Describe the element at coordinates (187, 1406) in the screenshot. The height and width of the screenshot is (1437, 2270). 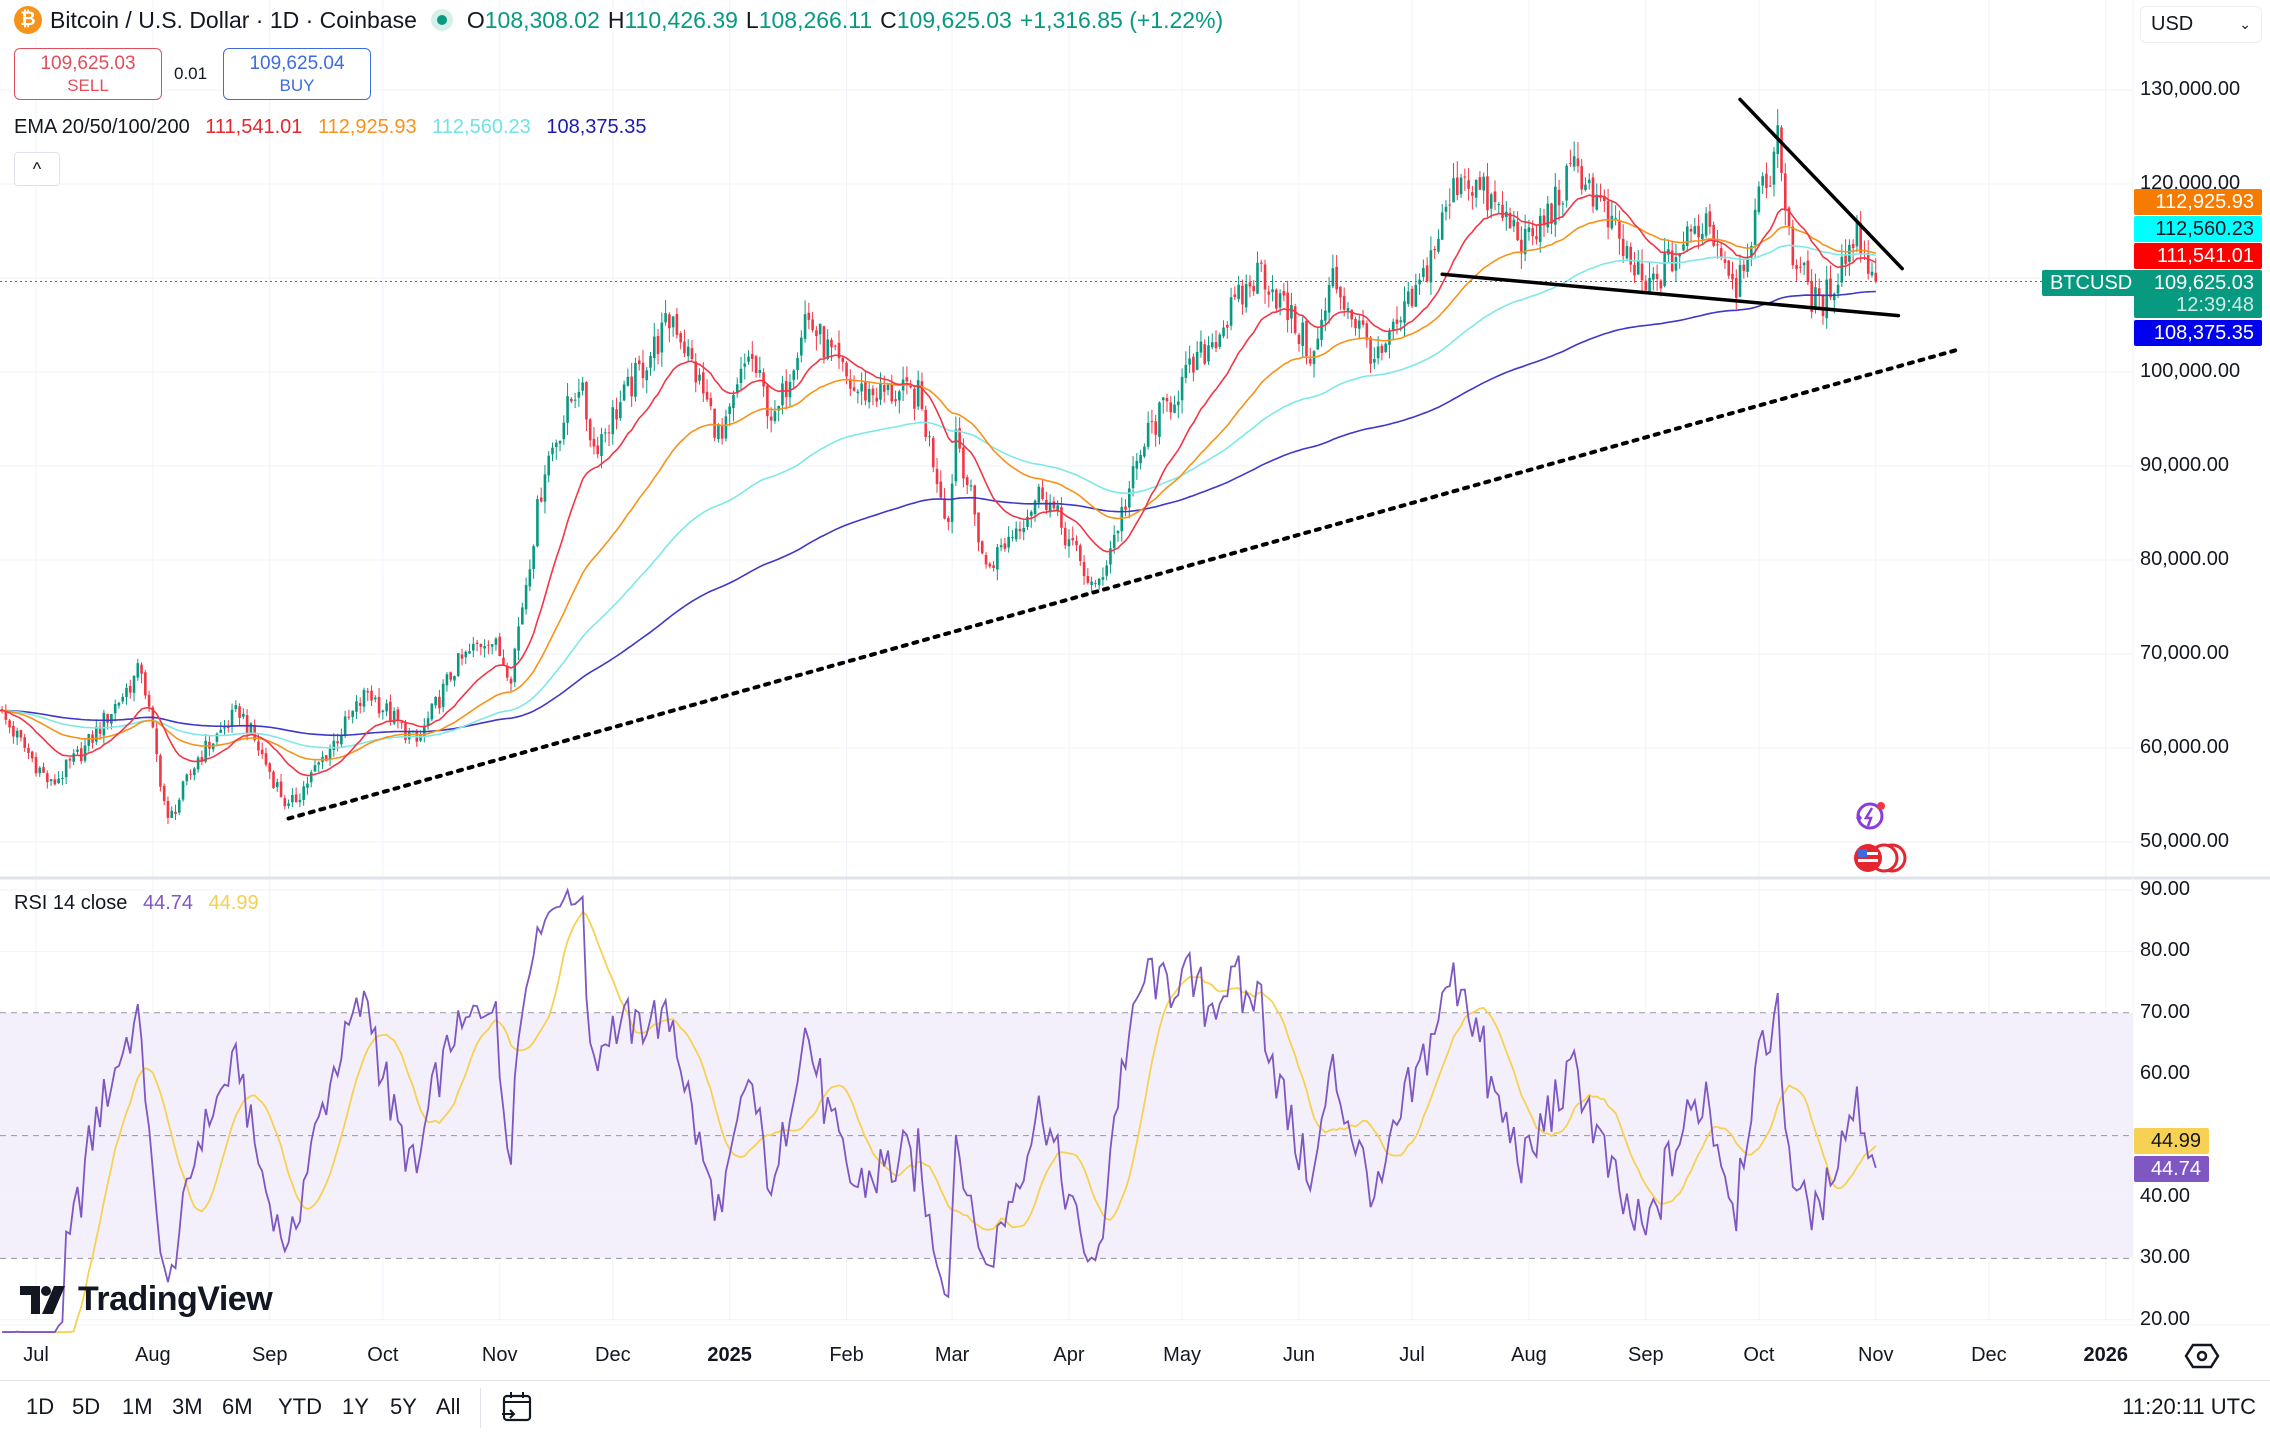
I see `range-3m: 3M` at that location.